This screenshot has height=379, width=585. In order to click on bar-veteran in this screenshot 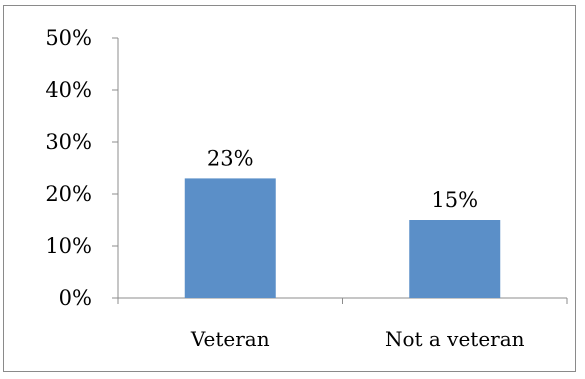, I will do `click(230, 238)`.